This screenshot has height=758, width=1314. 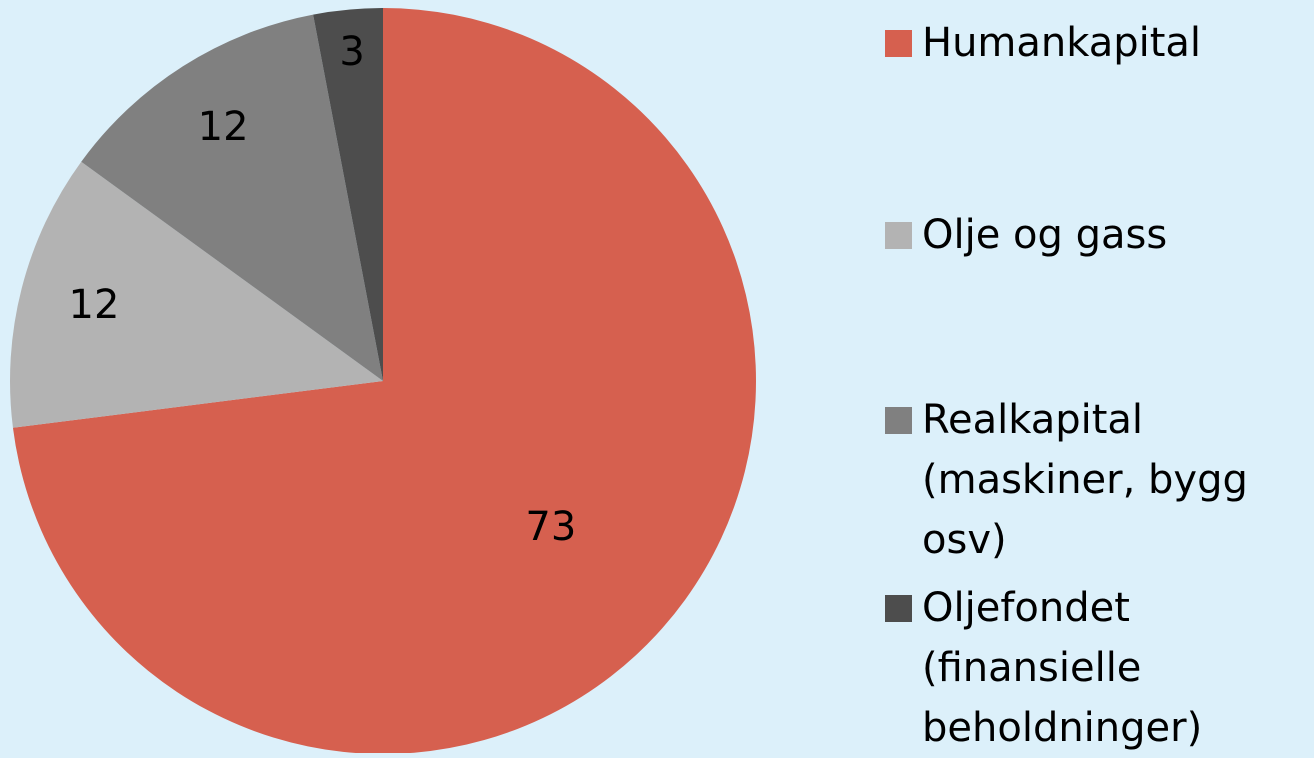 I want to click on legend-item: Olje og gass, so click(x=1095, y=235).